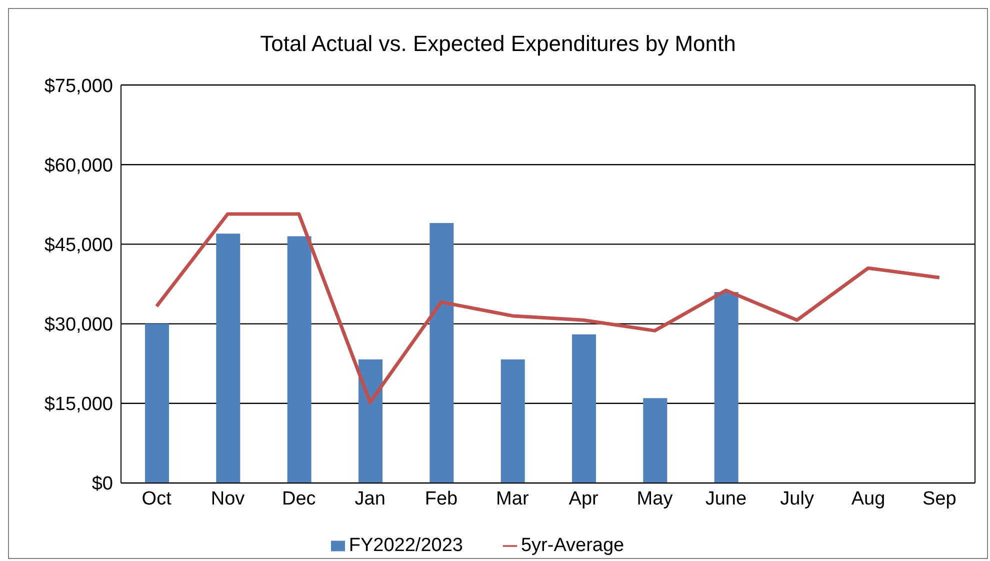 This screenshot has width=990, height=561. What do you see at coordinates (584, 499) in the screenshot?
I see `x-tick-label: Apr` at bounding box center [584, 499].